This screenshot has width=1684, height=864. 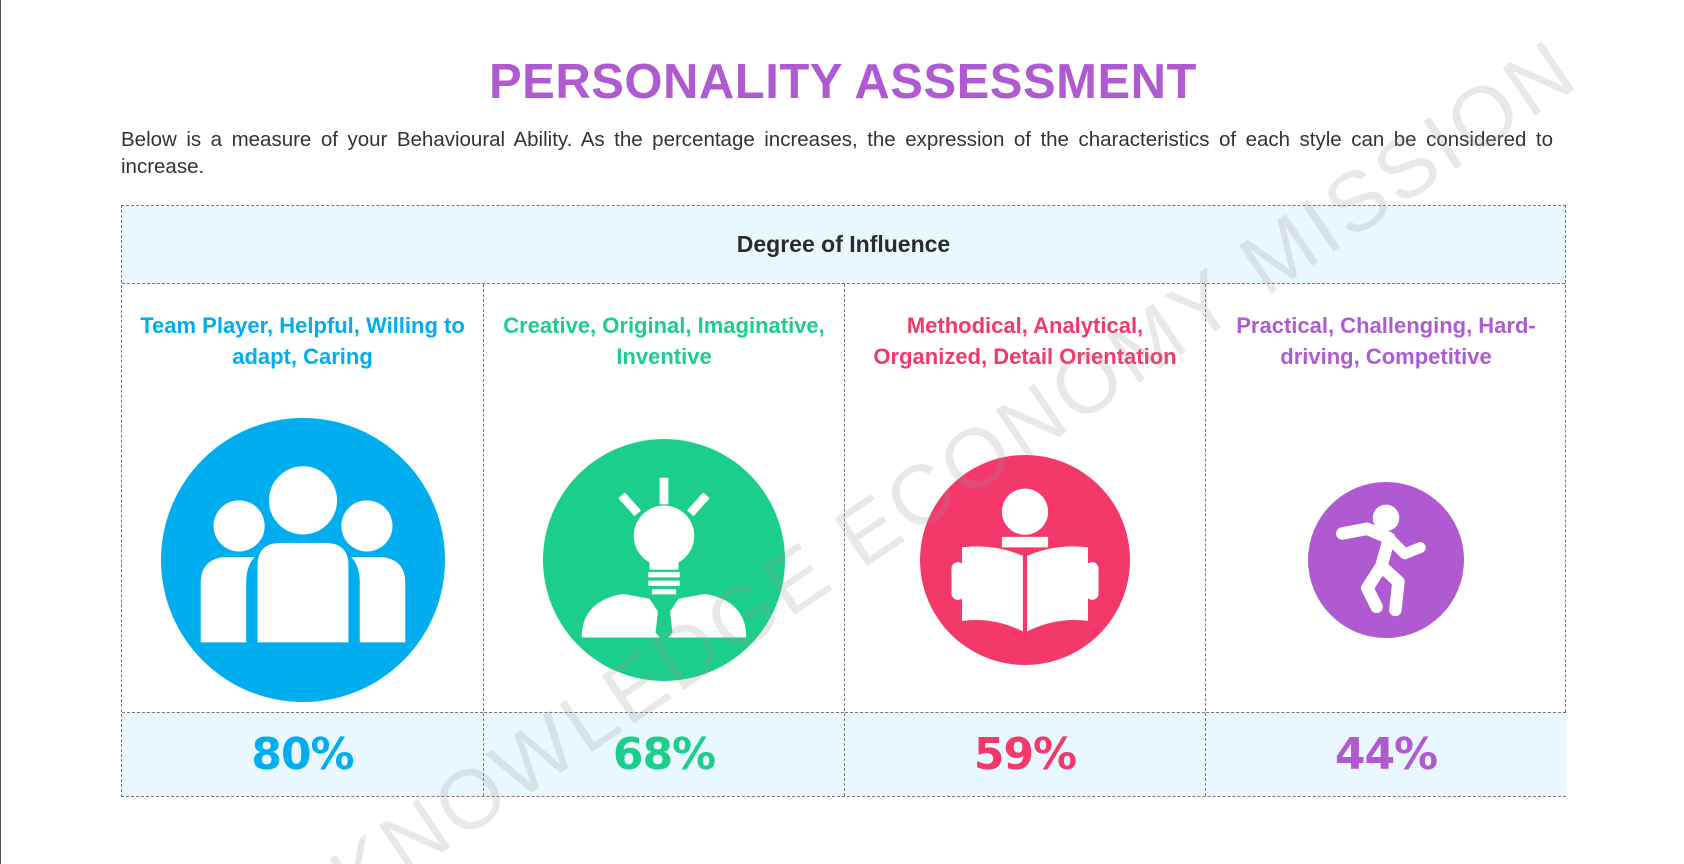 What do you see at coordinates (302, 754) in the screenshot?
I see `style-percent: 80%` at bounding box center [302, 754].